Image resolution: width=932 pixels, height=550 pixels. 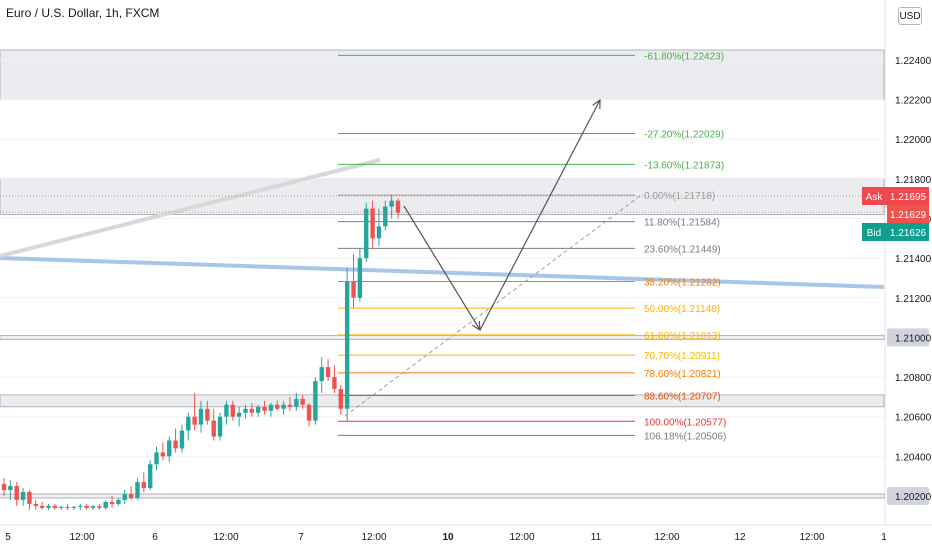 What do you see at coordinates (874, 233) in the screenshot?
I see `bid-label: Bid` at bounding box center [874, 233].